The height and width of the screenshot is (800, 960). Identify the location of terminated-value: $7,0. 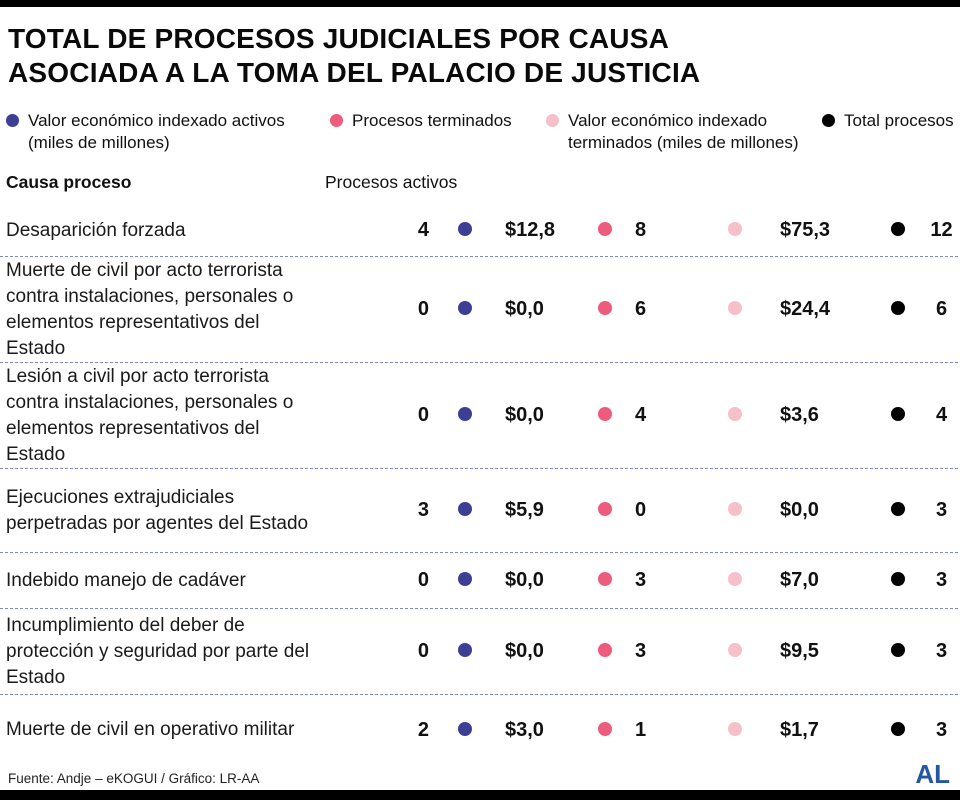
(799, 580).